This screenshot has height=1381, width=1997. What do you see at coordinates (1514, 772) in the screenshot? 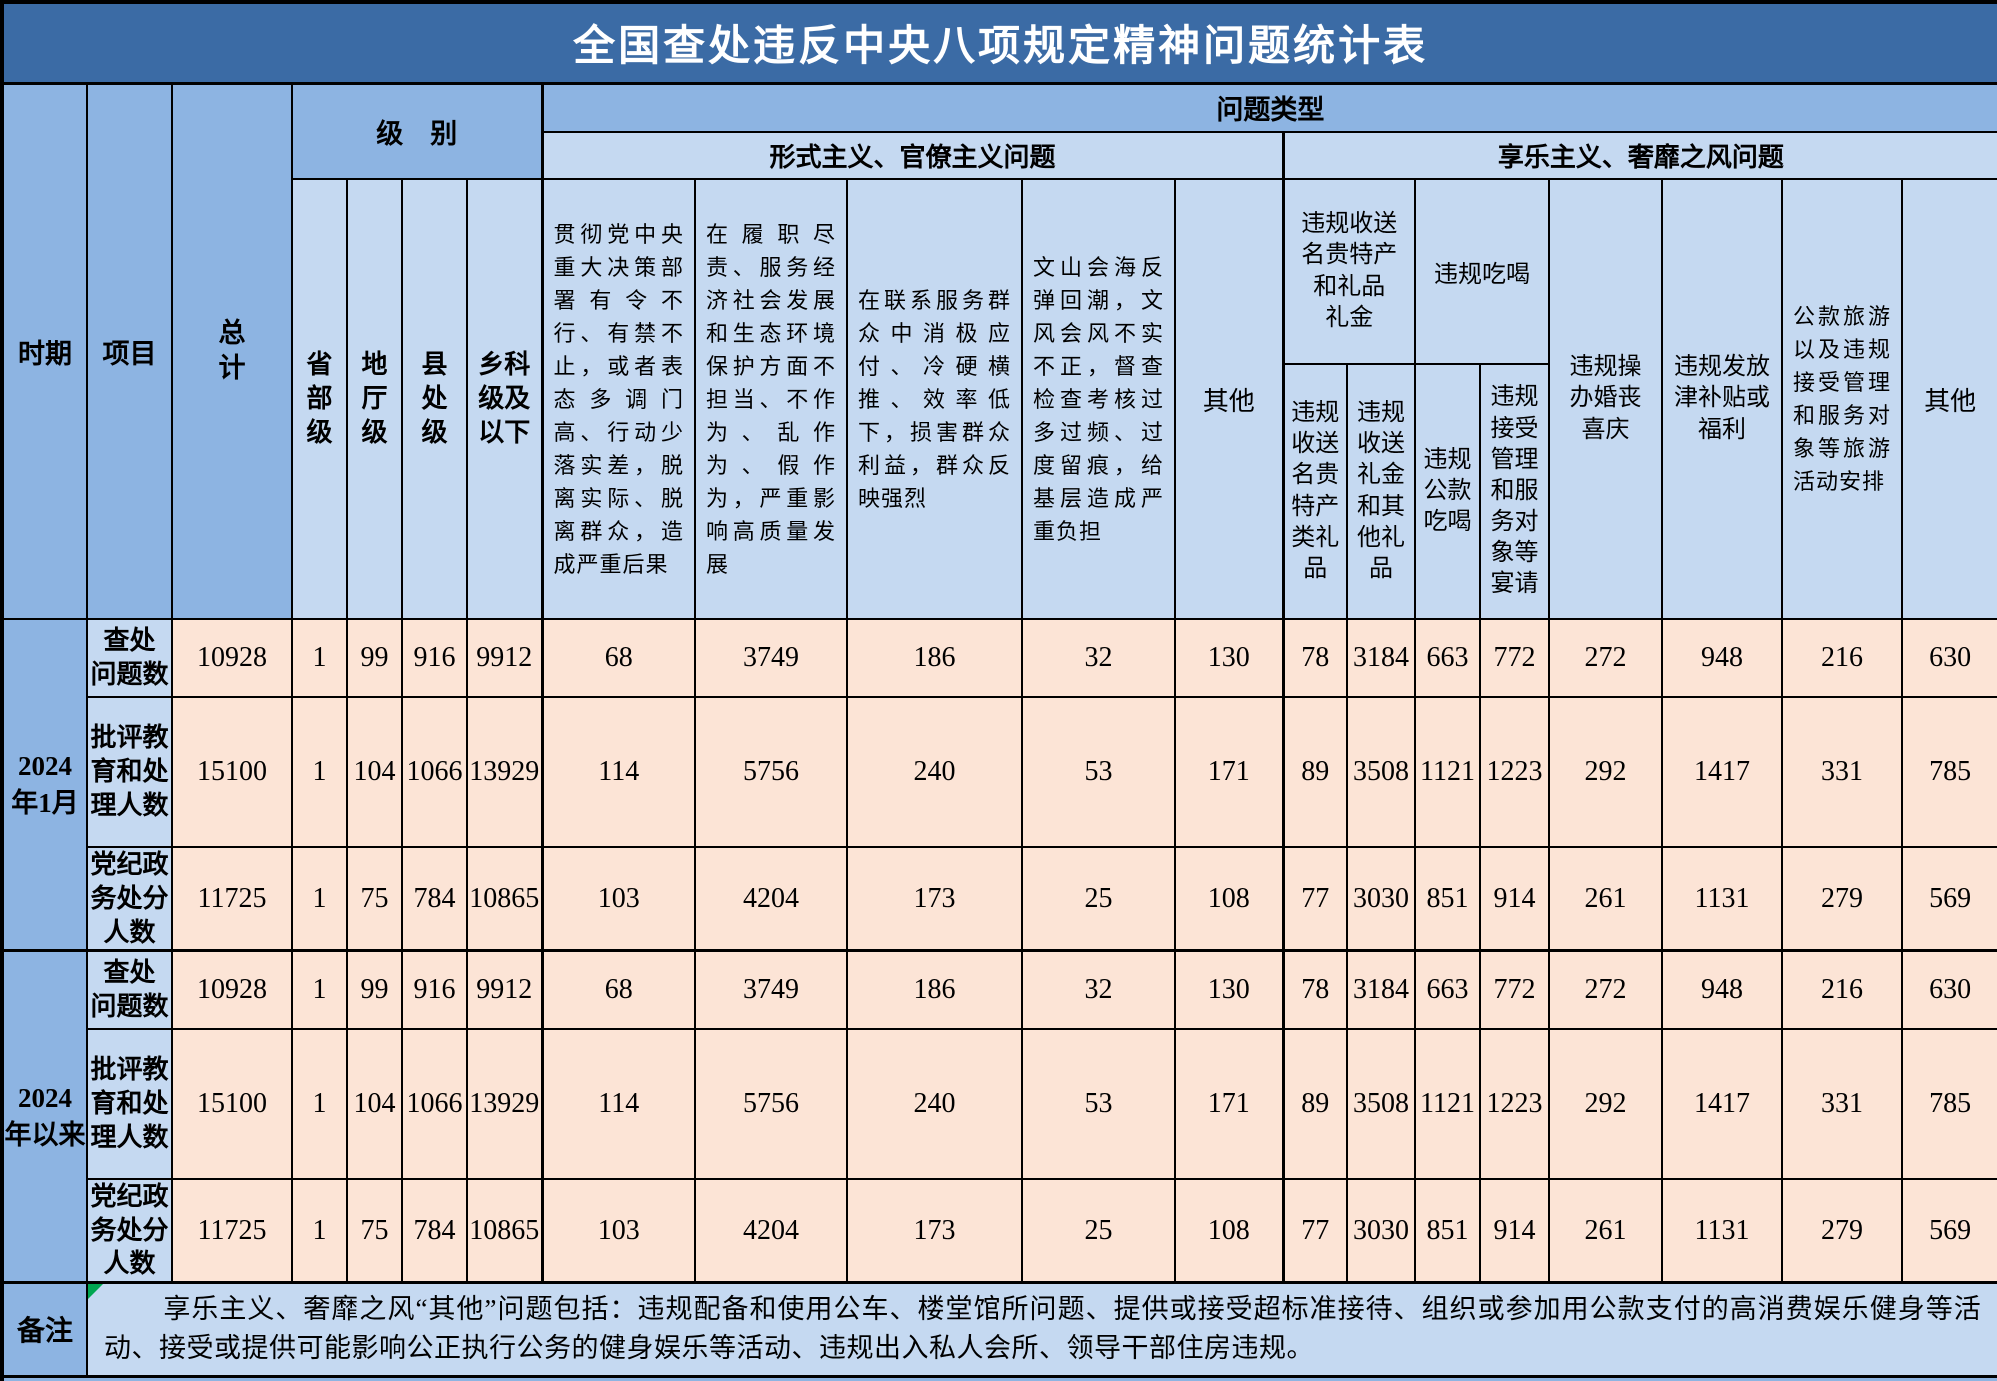
I see `data-cell: 1223` at bounding box center [1514, 772].